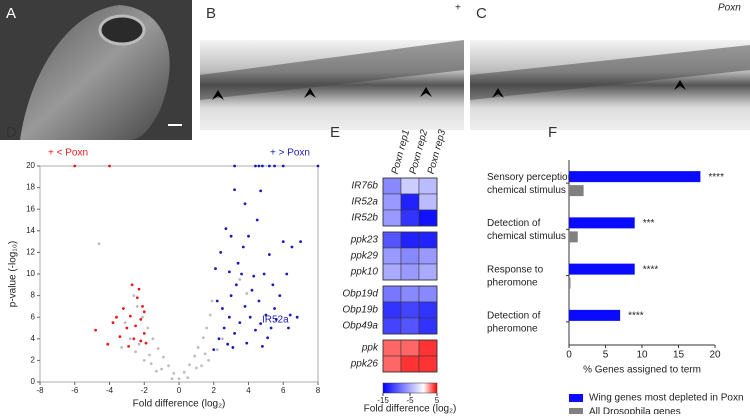  I want to click on annotation: + < Poxn, so click(68, 153).